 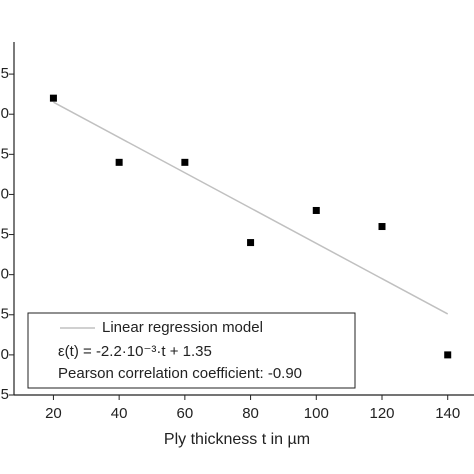 I want to click on legend-text: ε(t) = -2.2·10⁻³·t + 1.35, so click(x=135, y=351).